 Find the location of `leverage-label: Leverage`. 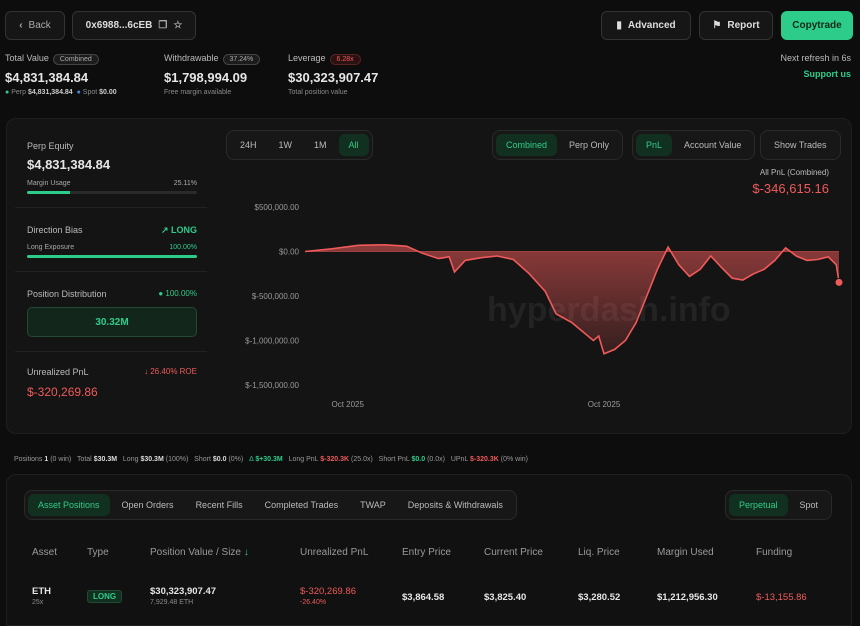

leverage-label: Leverage is located at coordinates (307, 58).